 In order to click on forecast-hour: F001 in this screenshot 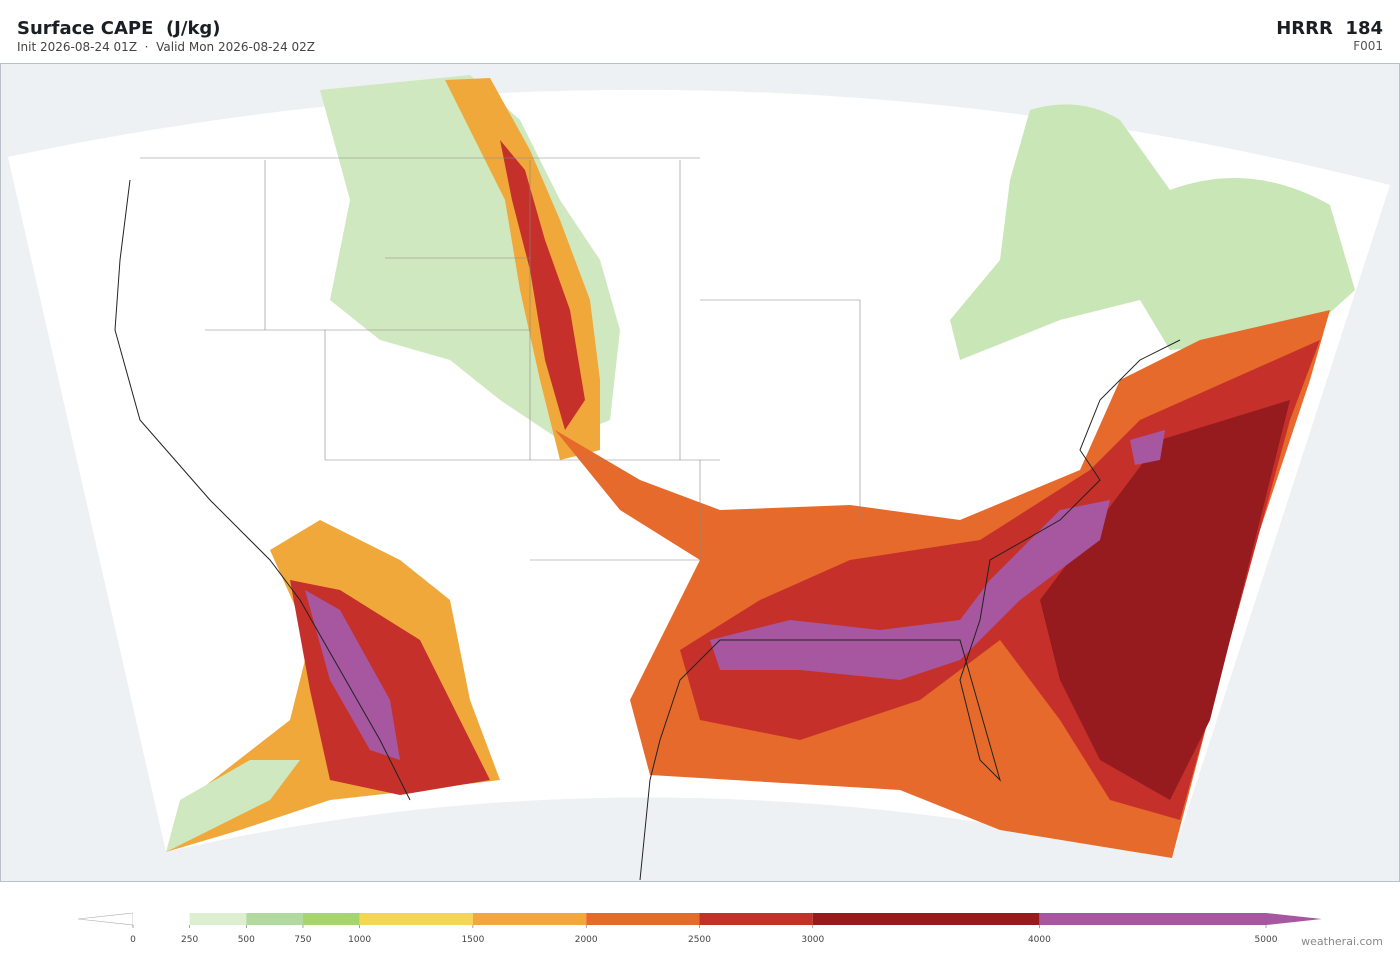, I will do `click(1368, 46)`.